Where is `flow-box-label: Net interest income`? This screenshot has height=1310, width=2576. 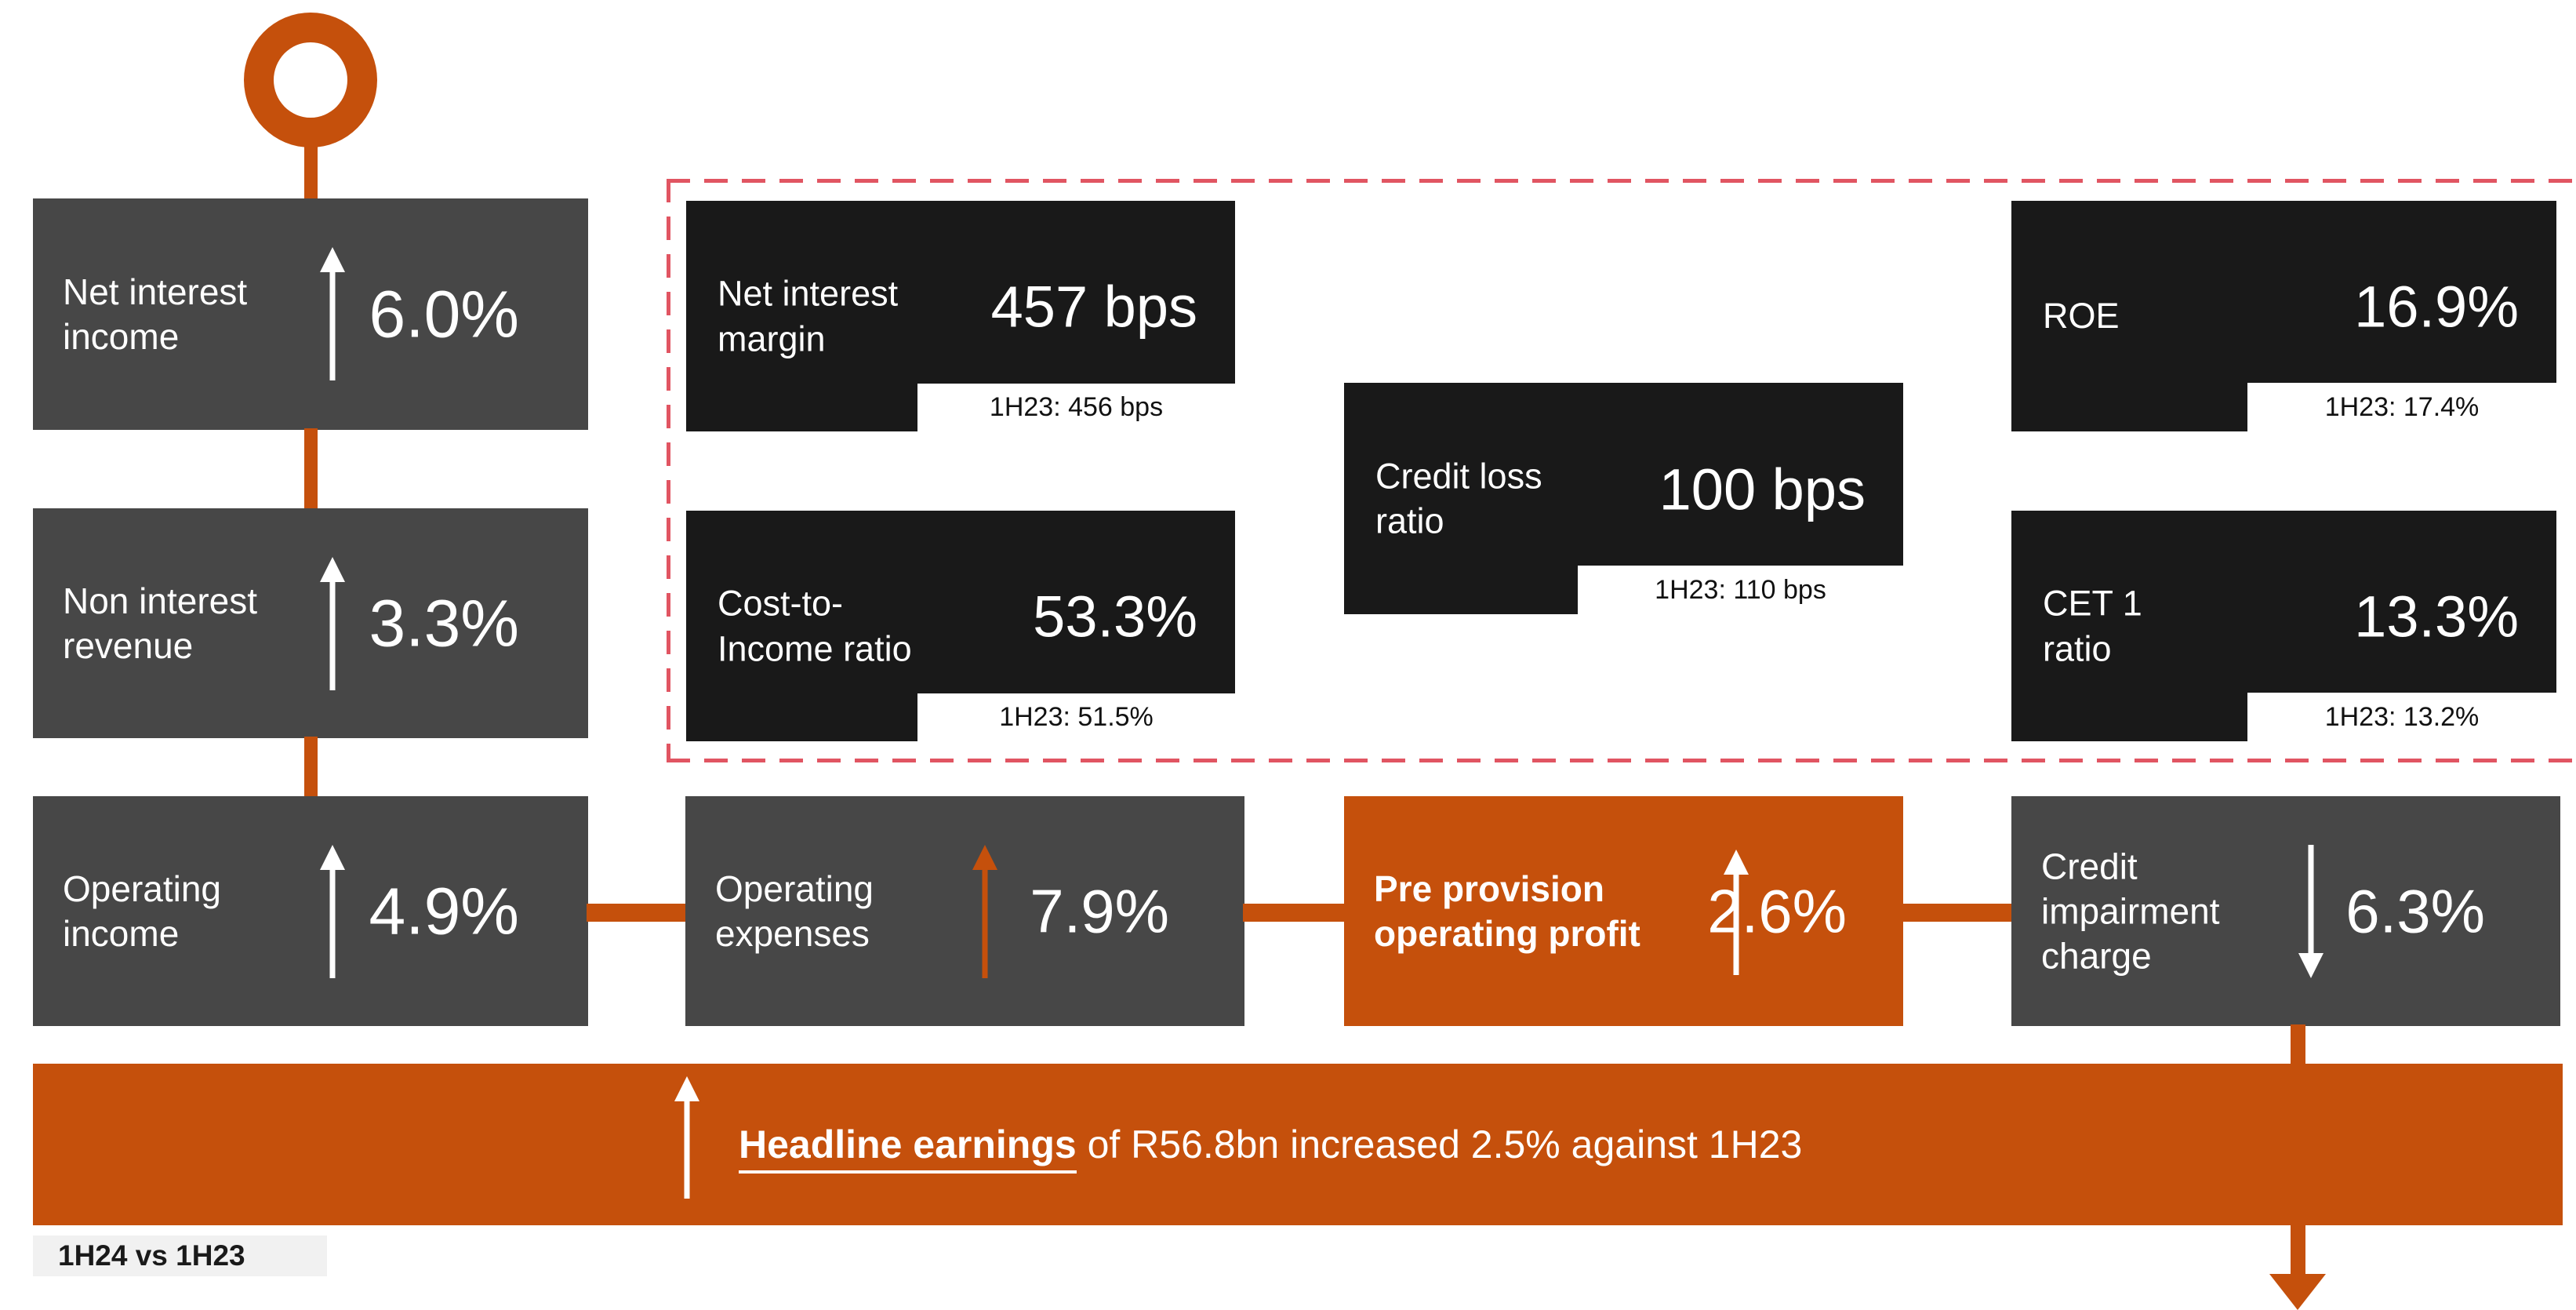 flow-box-label: Net interest income is located at coordinates (155, 314).